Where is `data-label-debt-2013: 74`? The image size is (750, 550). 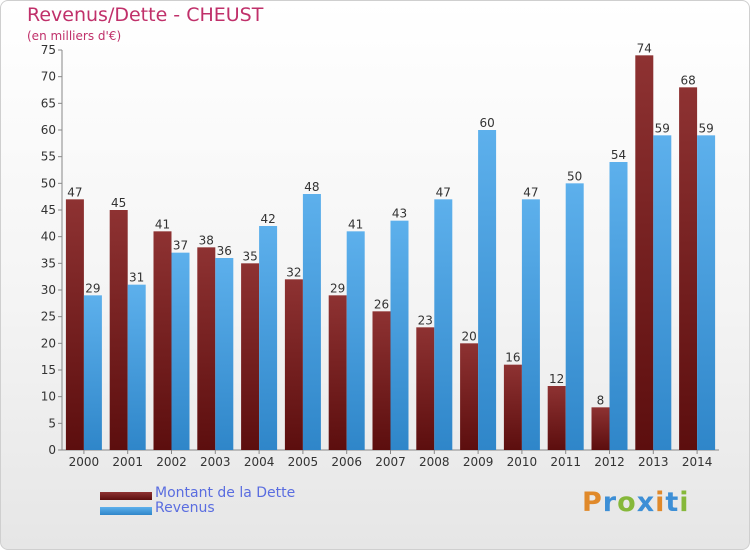 data-label-debt-2013: 74 is located at coordinates (644, 48).